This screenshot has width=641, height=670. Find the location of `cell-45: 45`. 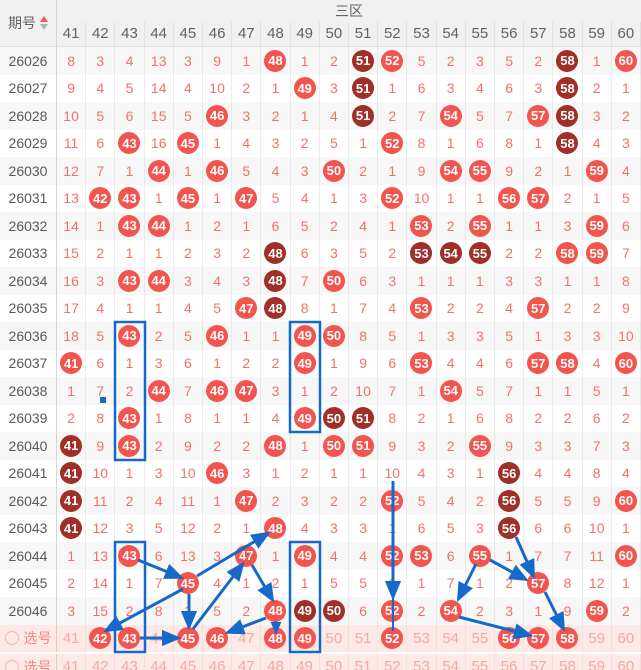

cell-45: 45 is located at coordinates (188, 662).